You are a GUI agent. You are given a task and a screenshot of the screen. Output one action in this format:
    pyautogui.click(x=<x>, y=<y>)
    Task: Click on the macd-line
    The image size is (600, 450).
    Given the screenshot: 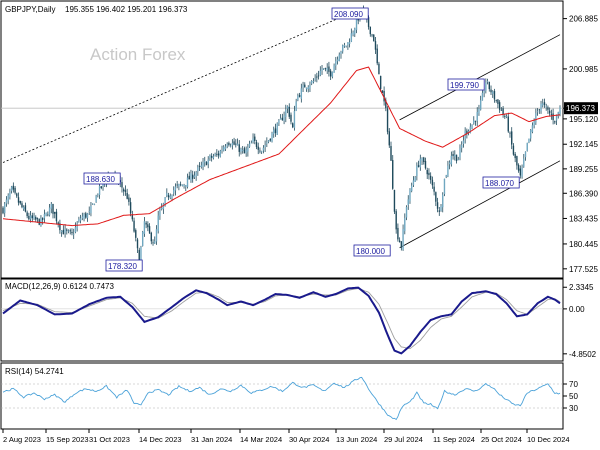 What is the action you would take?
    pyautogui.click(x=281, y=320)
    